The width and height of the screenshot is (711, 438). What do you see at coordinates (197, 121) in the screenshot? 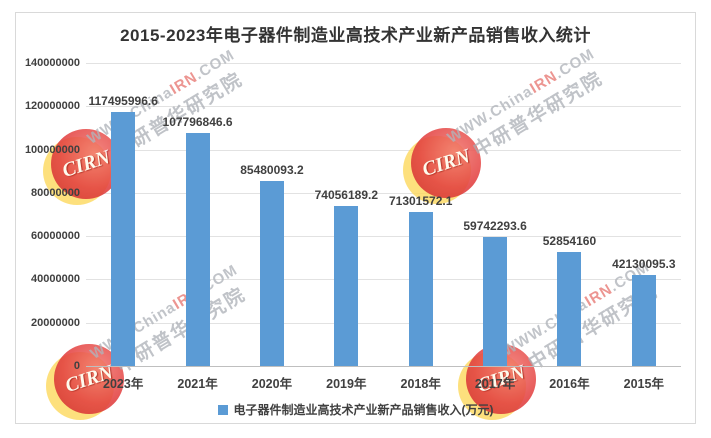
I see `bar-value-label: 107796846.6` at bounding box center [197, 121].